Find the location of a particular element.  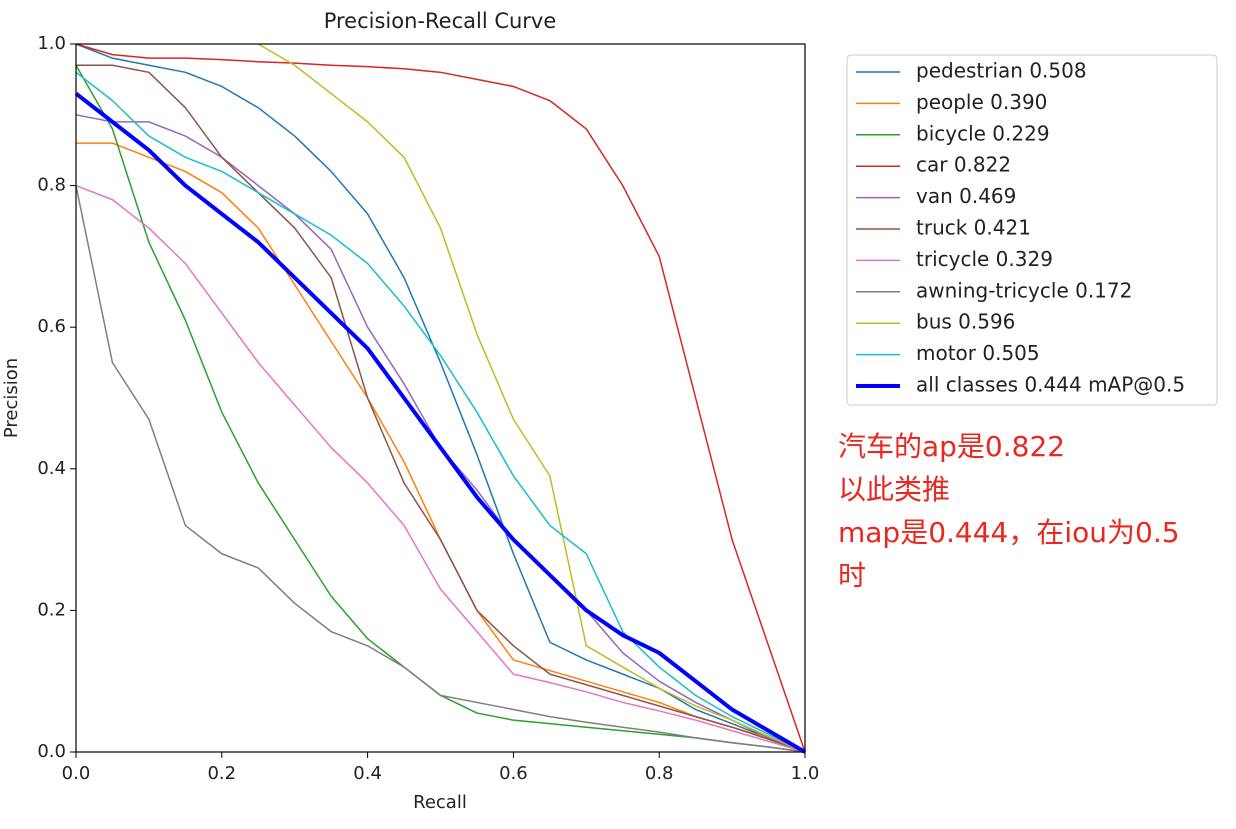

legend-label: awning-tricycle 0.172 is located at coordinates (1024, 290).